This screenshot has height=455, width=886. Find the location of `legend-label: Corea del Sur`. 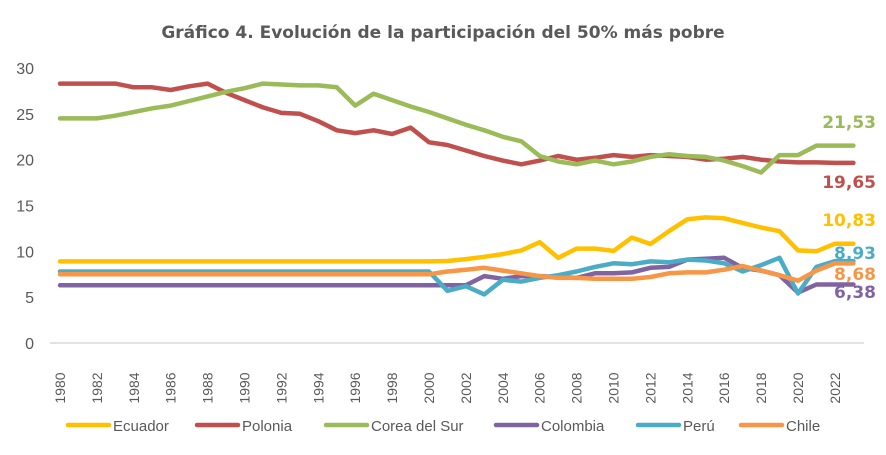

legend-label: Corea del Sur is located at coordinates (417, 426).